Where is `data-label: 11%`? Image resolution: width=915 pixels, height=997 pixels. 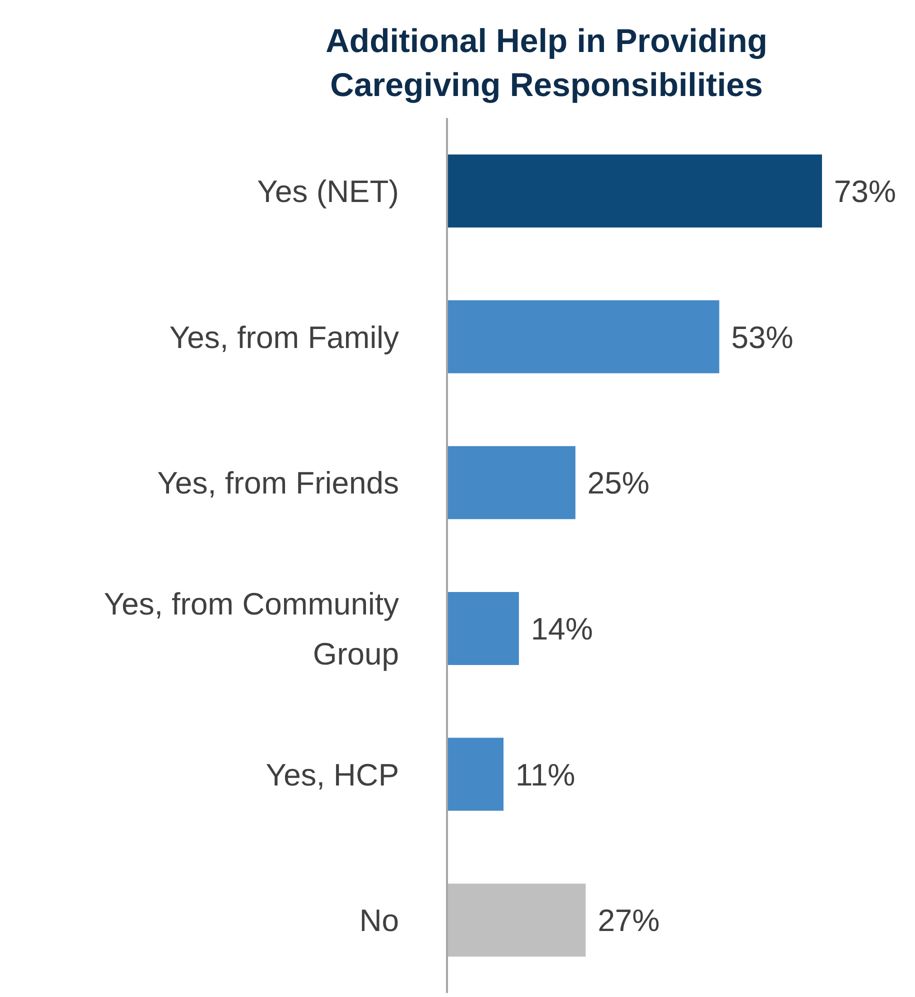
data-label: 11% is located at coordinates (546, 774).